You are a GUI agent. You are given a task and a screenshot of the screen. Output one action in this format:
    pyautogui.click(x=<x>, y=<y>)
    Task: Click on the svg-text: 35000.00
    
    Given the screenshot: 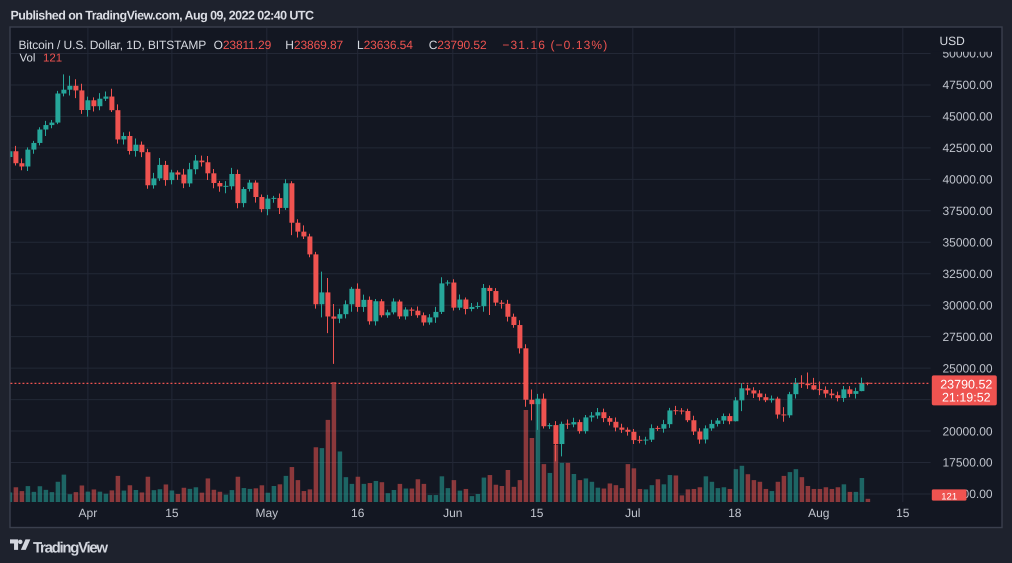 What is the action you would take?
    pyautogui.click(x=968, y=242)
    